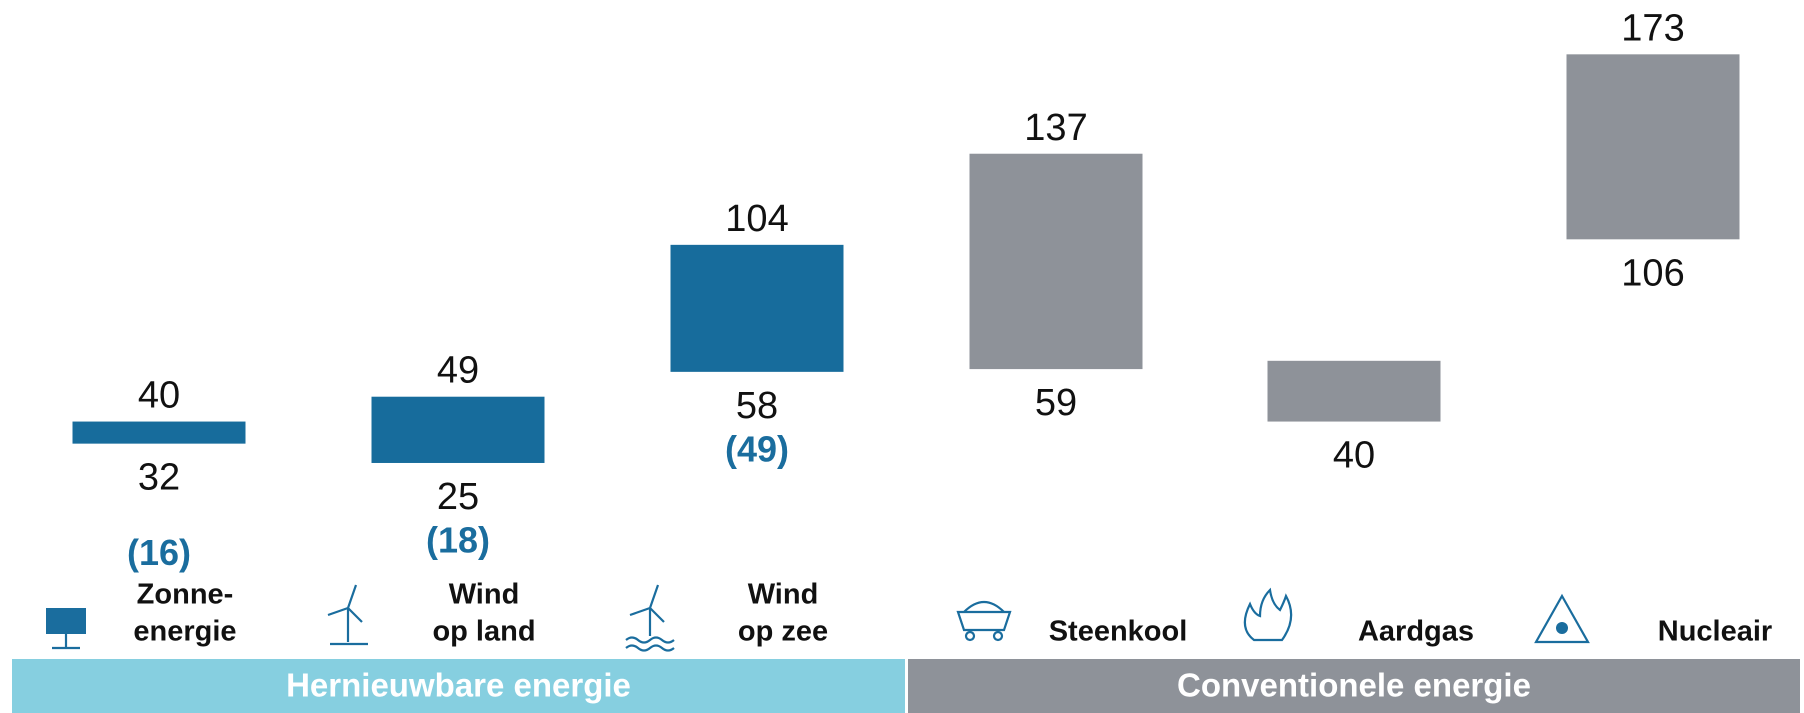 The width and height of the screenshot is (1804, 713). Describe the element at coordinates (1118, 632) in the screenshot. I see `category-label: Steenkool` at that location.